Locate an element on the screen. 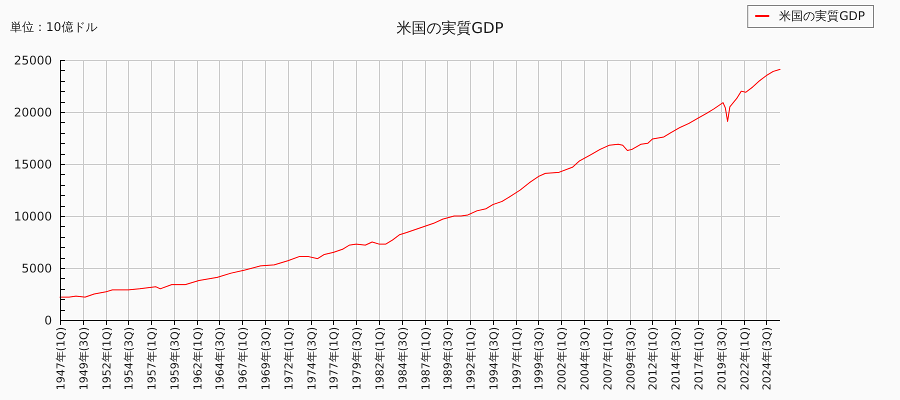  y-tick-label: 15000 is located at coordinates (33, 165).